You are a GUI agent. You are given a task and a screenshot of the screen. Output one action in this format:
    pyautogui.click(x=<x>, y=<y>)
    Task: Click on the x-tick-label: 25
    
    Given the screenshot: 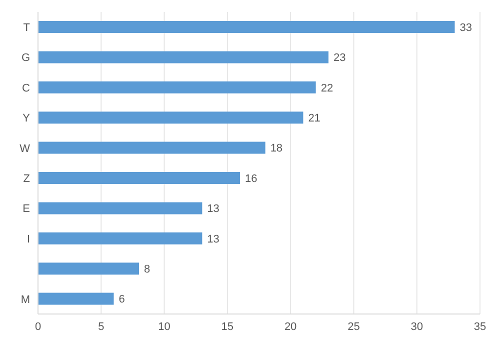 What is the action you would take?
    pyautogui.click(x=354, y=326)
    